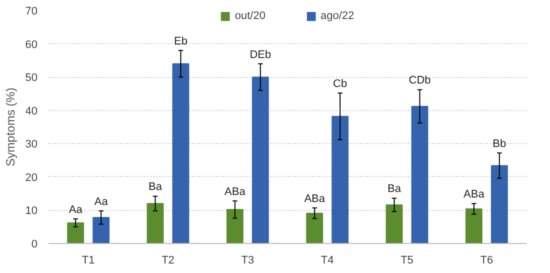  I want to click on x-tick-label: T5, so click(407, 260).